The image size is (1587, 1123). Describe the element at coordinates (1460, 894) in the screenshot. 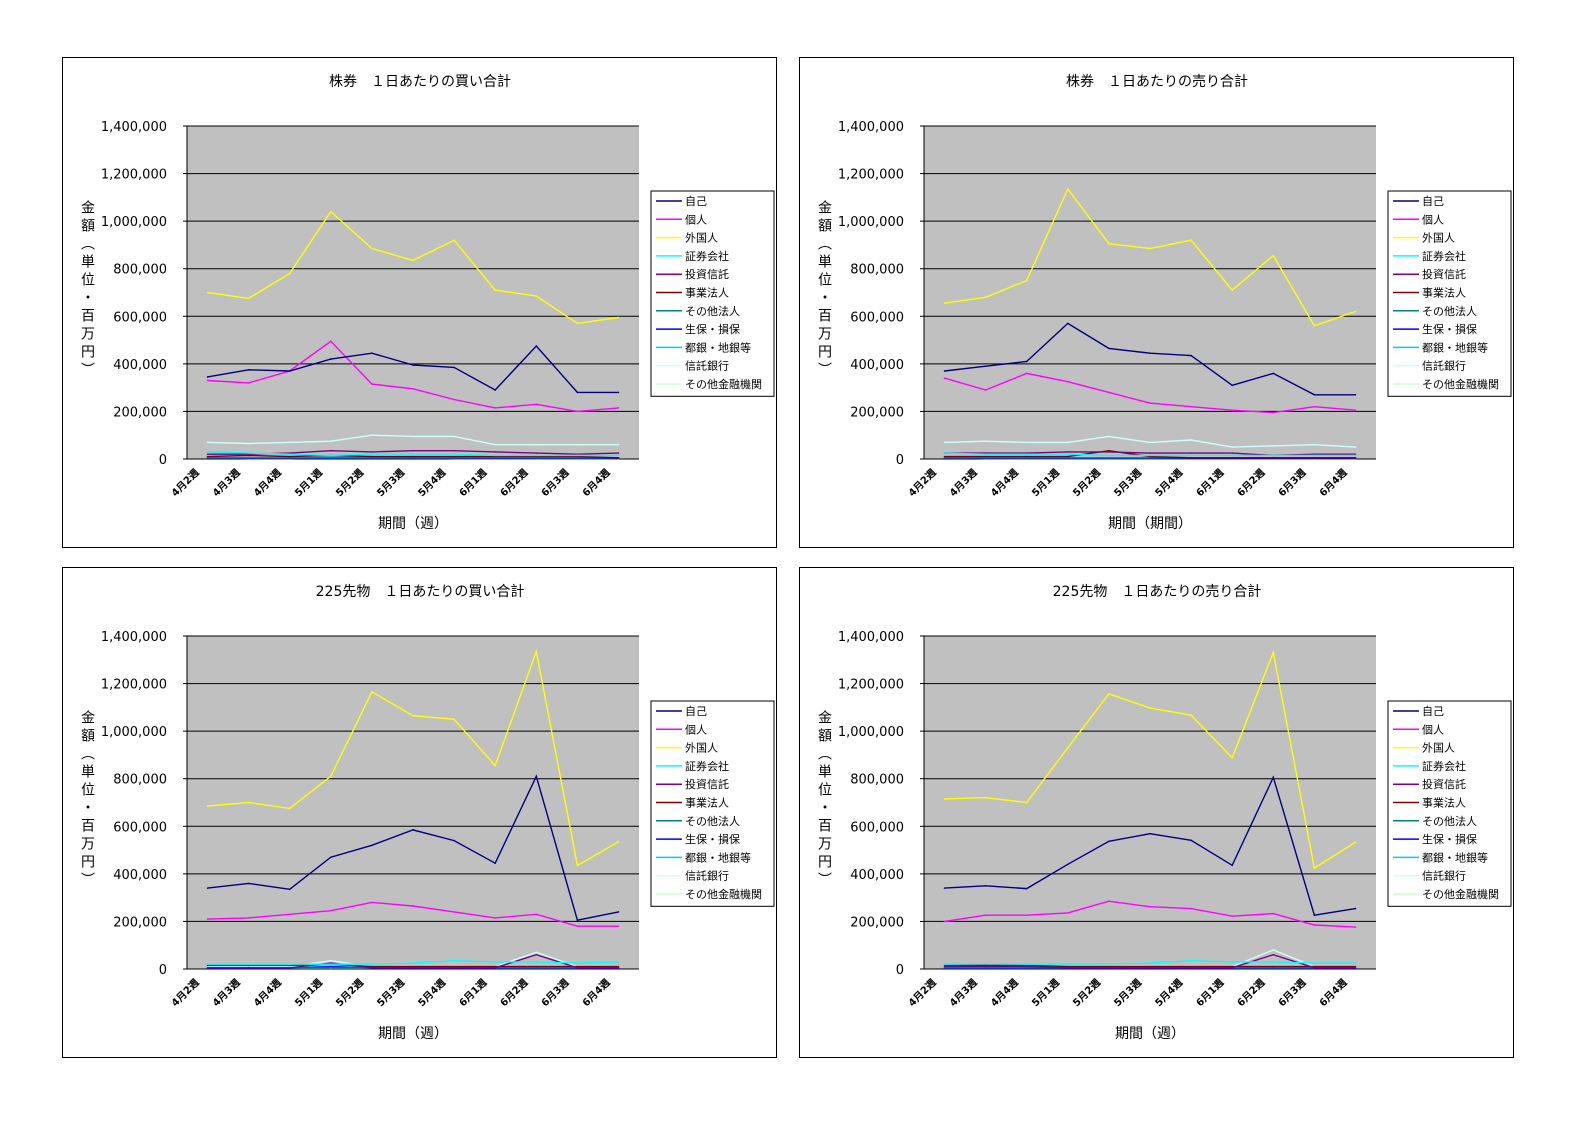

I see `legend-label: その他金融機関` at that location.